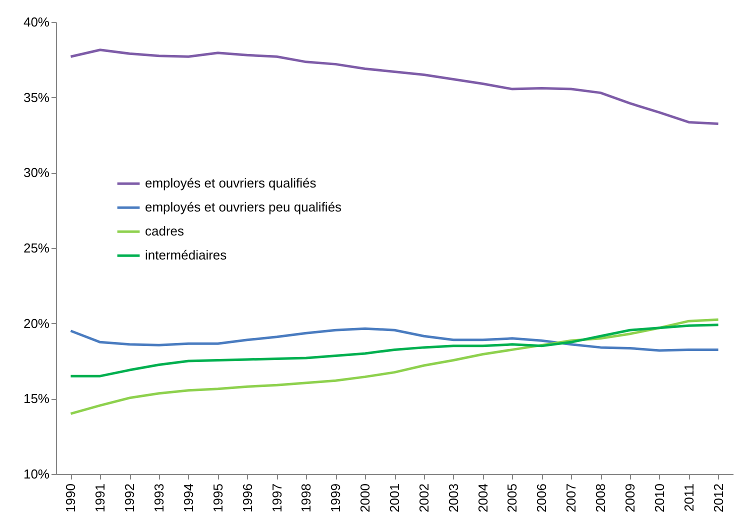 The width and height of the screenshot is (739, 519). What do you see at coordinates (659, 498) in the screenshot?
I see `x-tick-label: 2010` at bounding box center [659, 498].